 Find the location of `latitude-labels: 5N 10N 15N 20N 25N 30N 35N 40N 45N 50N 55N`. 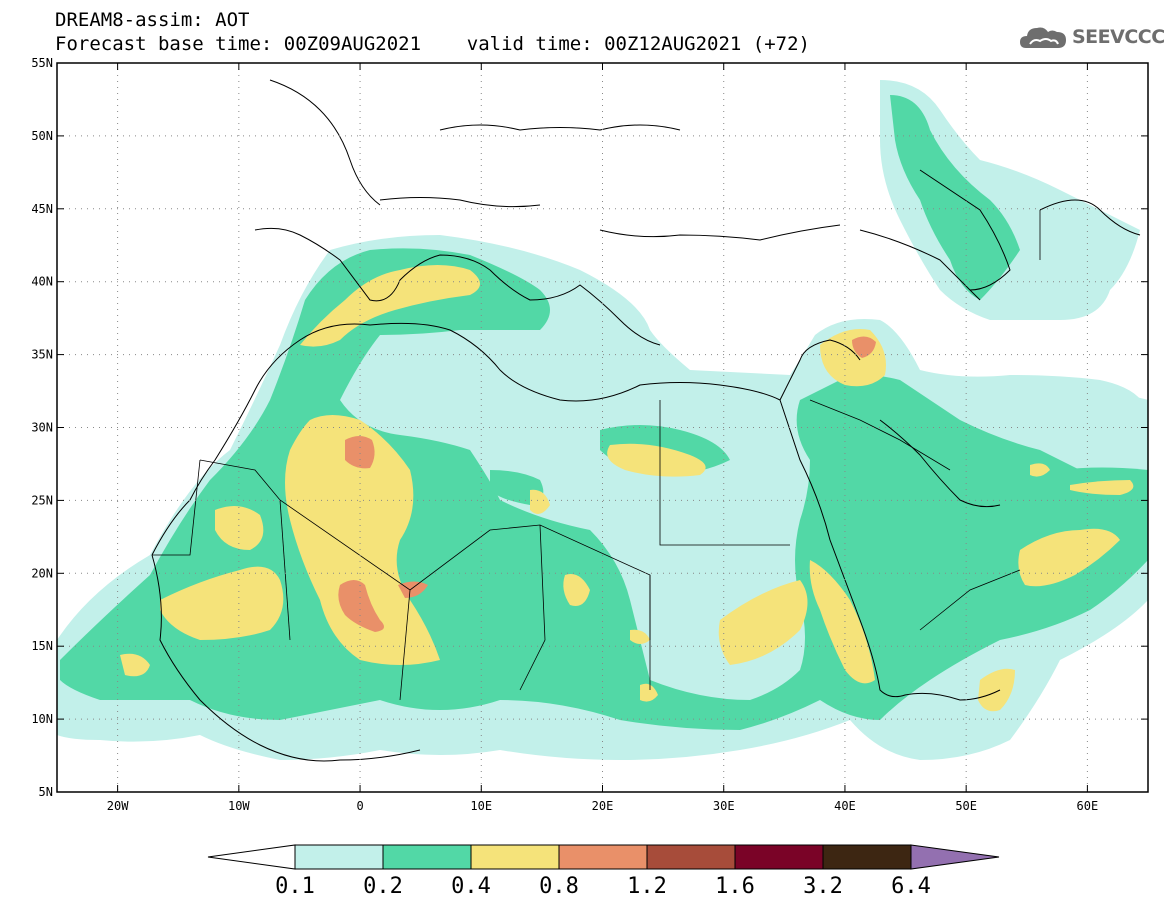

latitude-labels: 5N 10N 15N 20N 25N 30N 35N 40N 45N 50N 55N is located at coordinates (42, 427).